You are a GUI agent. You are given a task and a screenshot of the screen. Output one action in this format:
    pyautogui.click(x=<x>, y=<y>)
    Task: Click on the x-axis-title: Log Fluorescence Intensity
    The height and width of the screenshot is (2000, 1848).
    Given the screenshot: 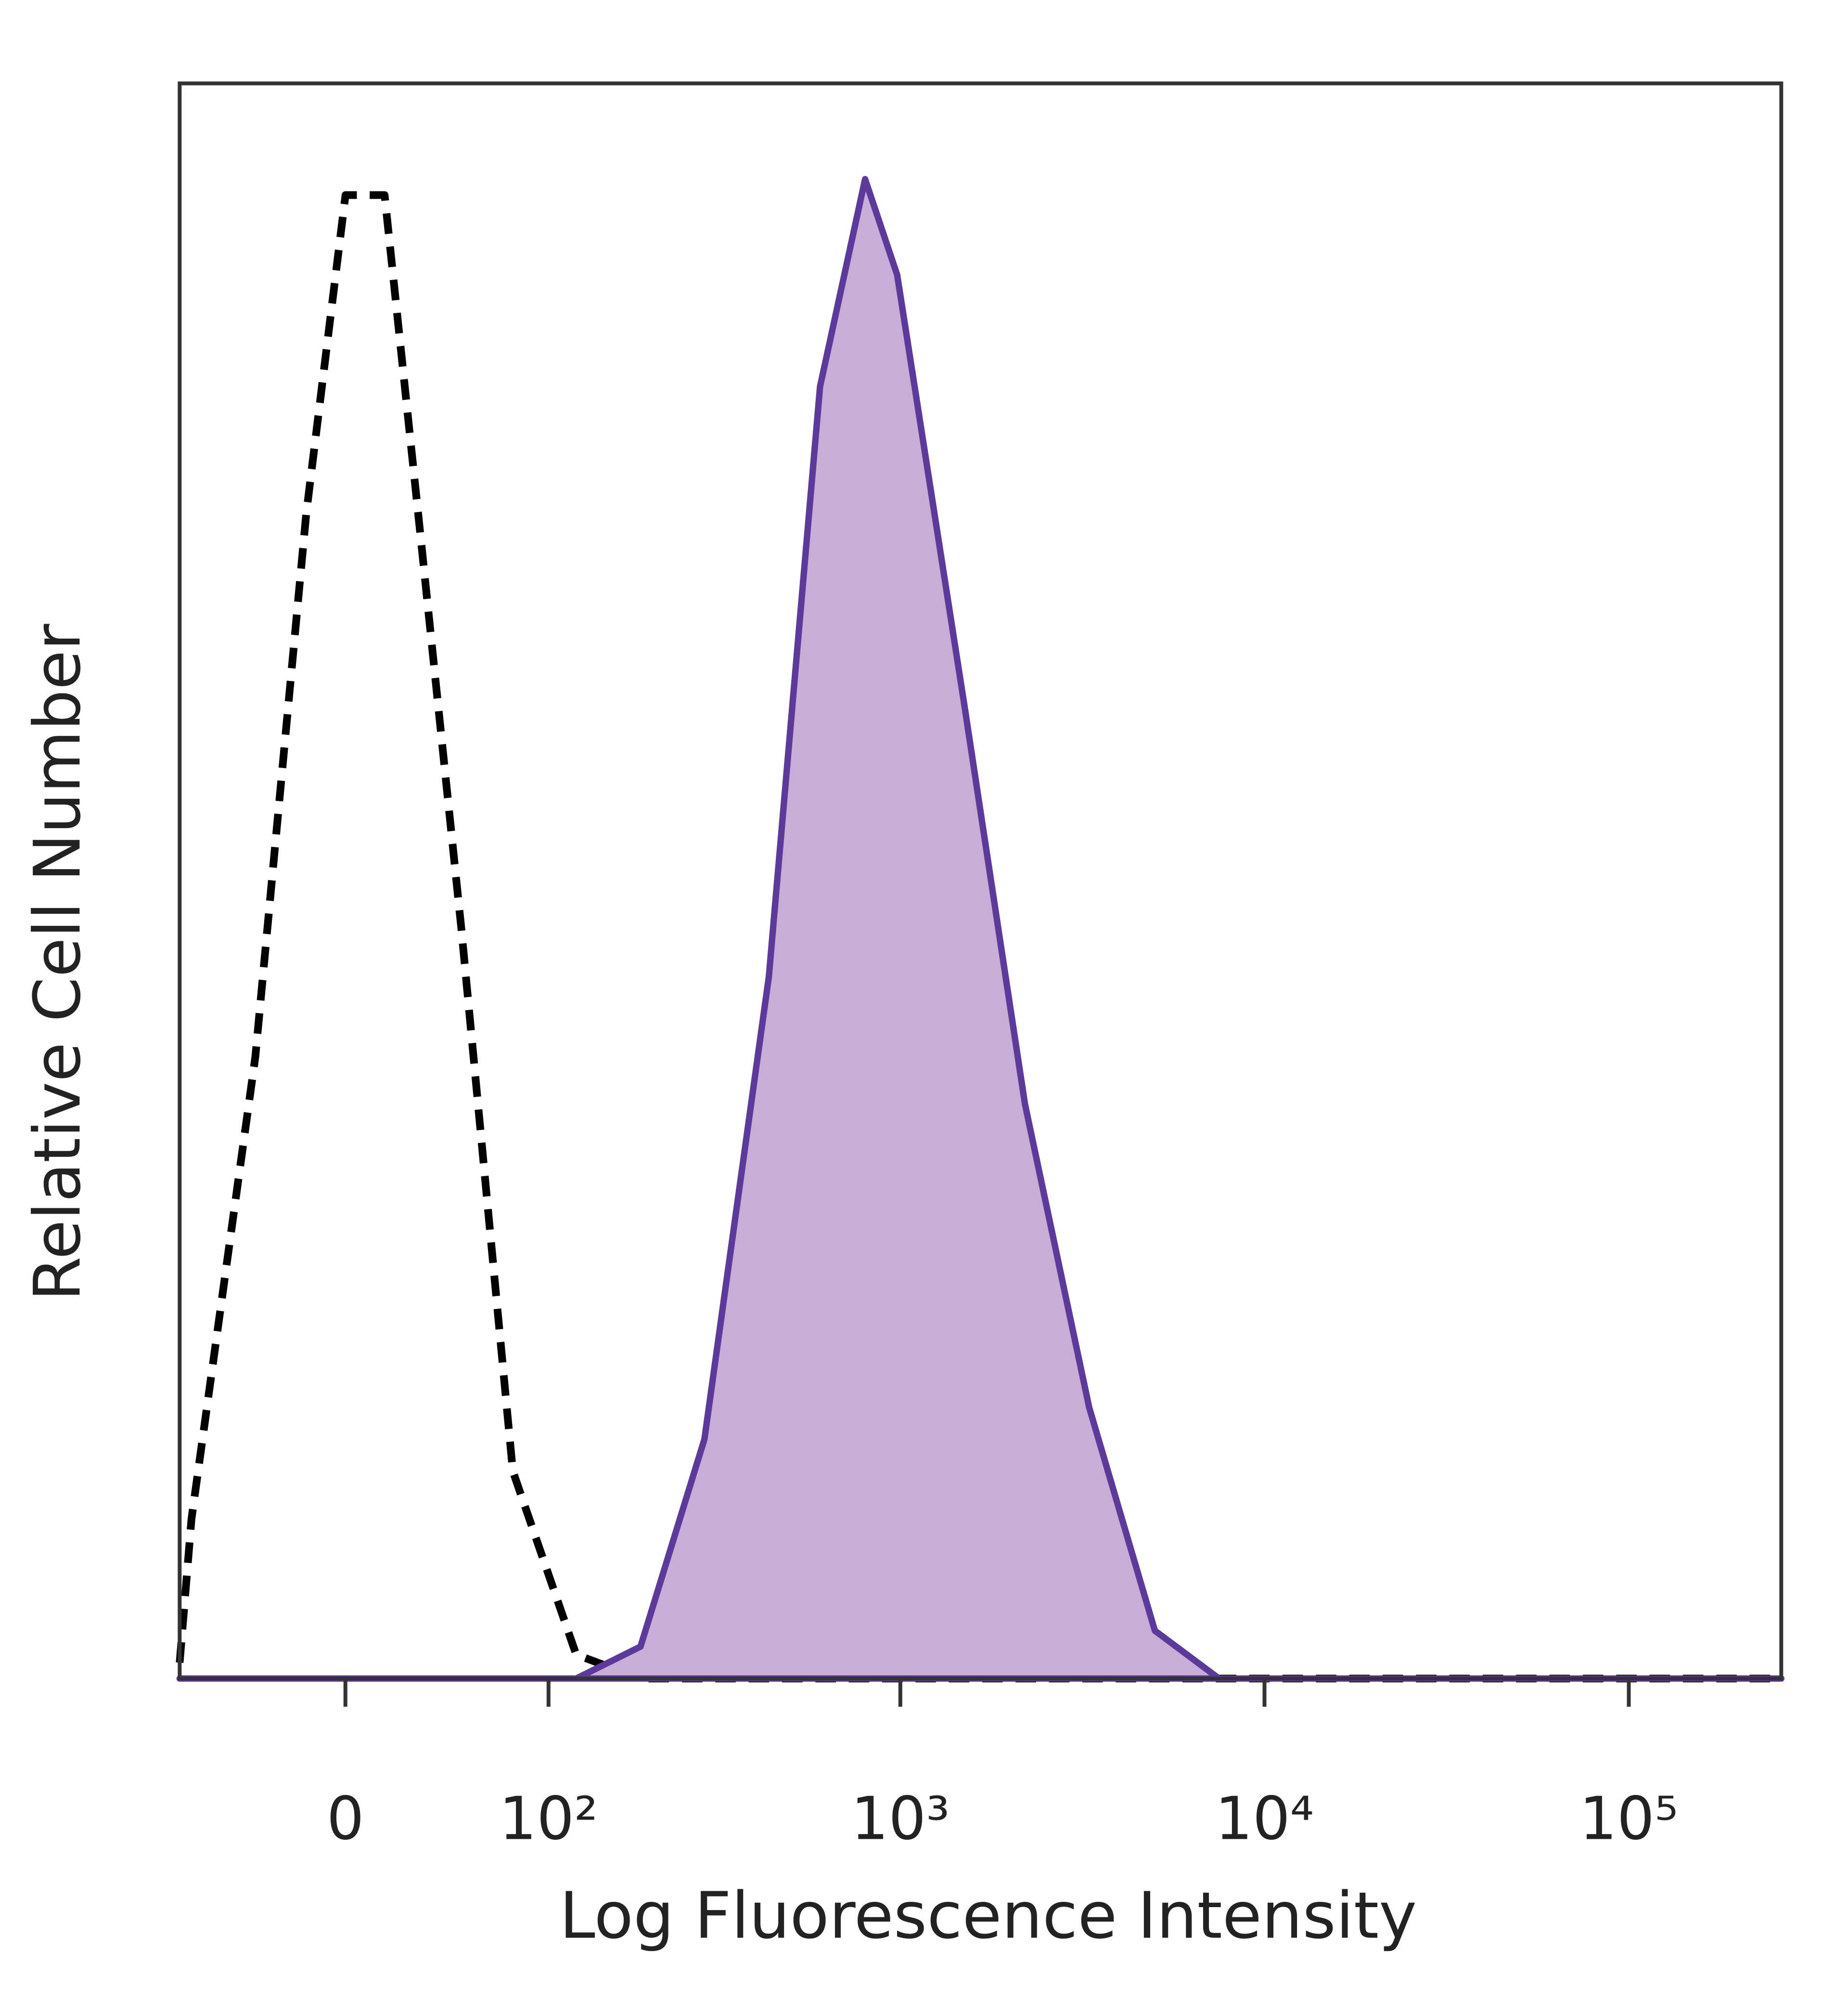 What is the action you would take?
    pyautogui.click(x=988, y=1916)
    